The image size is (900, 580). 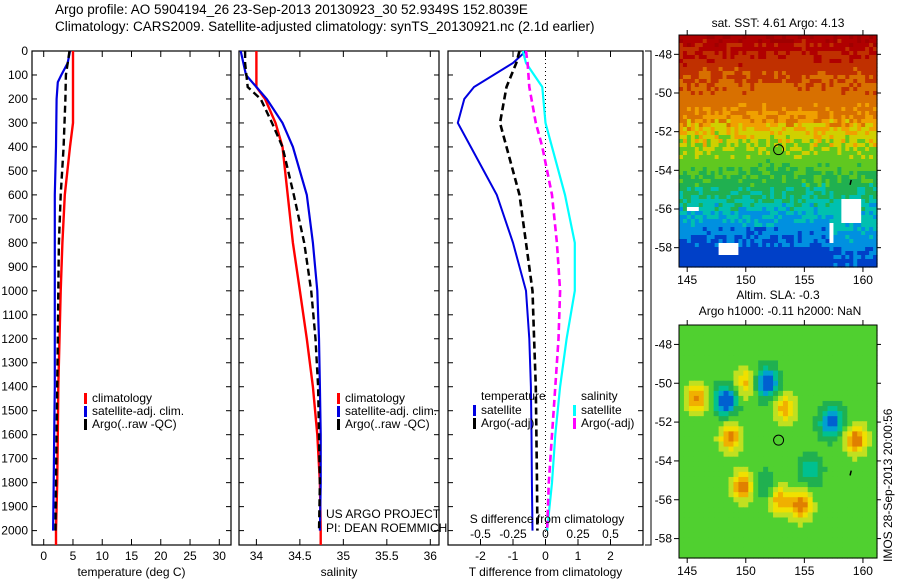 I want to click on temperature-xtick-label: 10, so click(x=103, y=556).